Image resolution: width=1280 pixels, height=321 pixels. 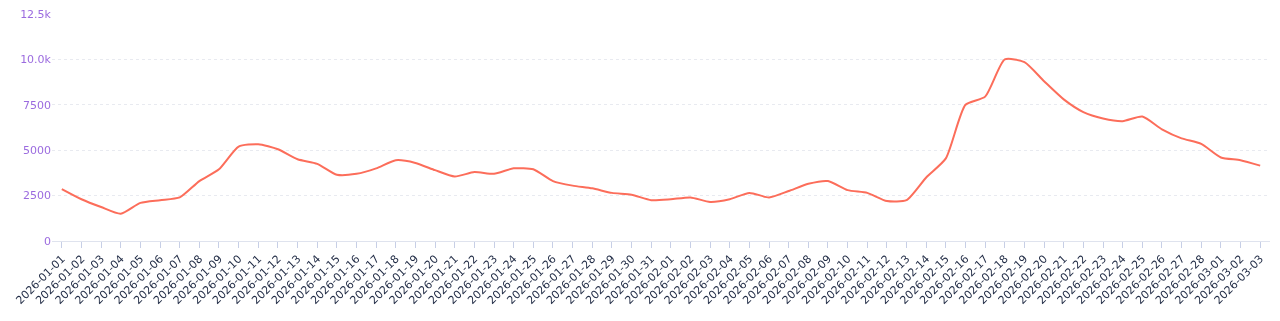 I want to click on y-tick-label: 12.5k, so click(x=36, y=14).